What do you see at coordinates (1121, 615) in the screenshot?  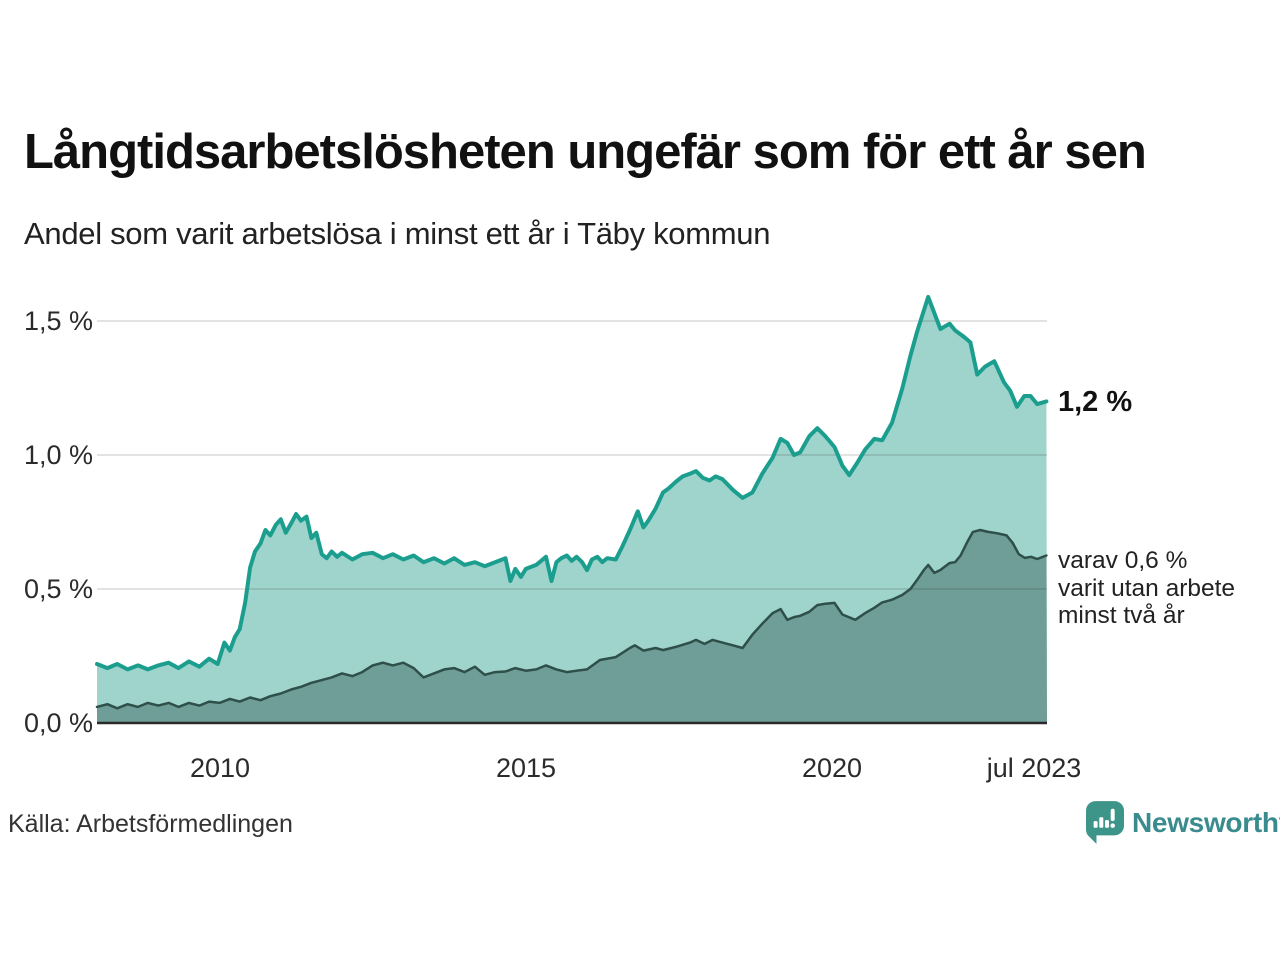 I see `two-year-label-line3: minst två år` at bounding box center [1121, 615].